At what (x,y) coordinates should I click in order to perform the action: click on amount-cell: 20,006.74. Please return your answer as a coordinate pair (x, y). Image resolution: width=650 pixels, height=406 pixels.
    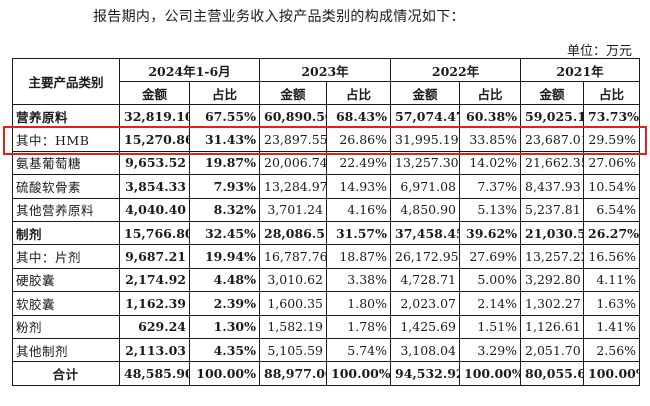
    Looking at the image, I should click on (293, 163).